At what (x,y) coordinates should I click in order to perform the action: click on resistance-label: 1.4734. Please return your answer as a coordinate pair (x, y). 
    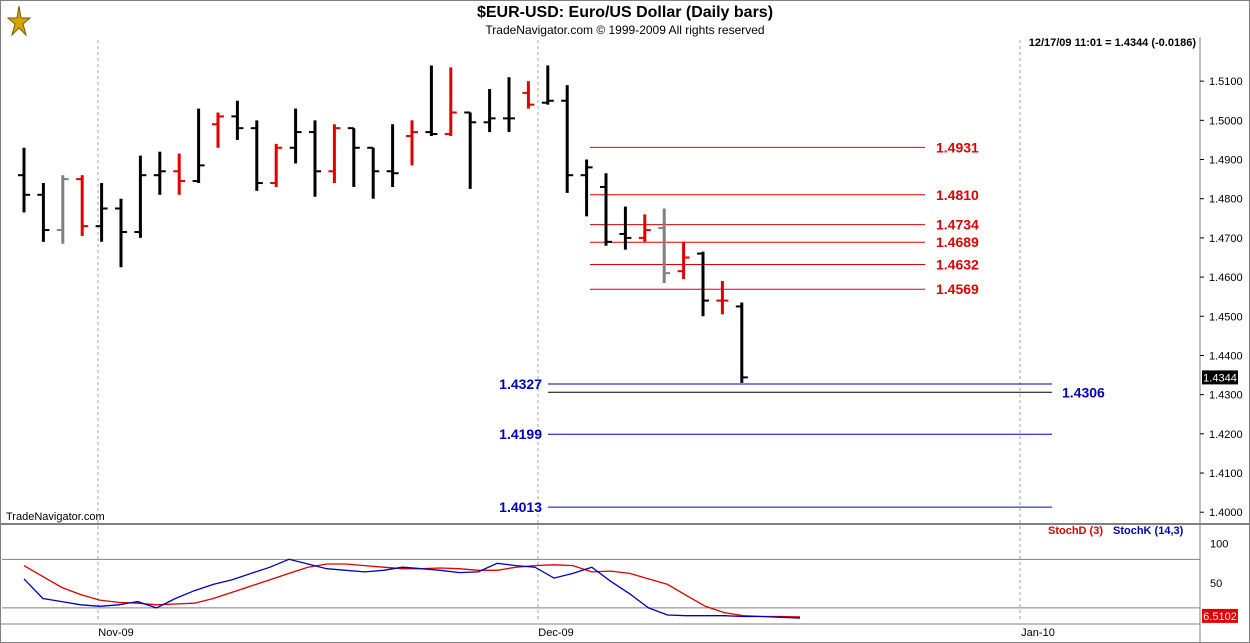
    Looking at the image, I should click on (957, 225).